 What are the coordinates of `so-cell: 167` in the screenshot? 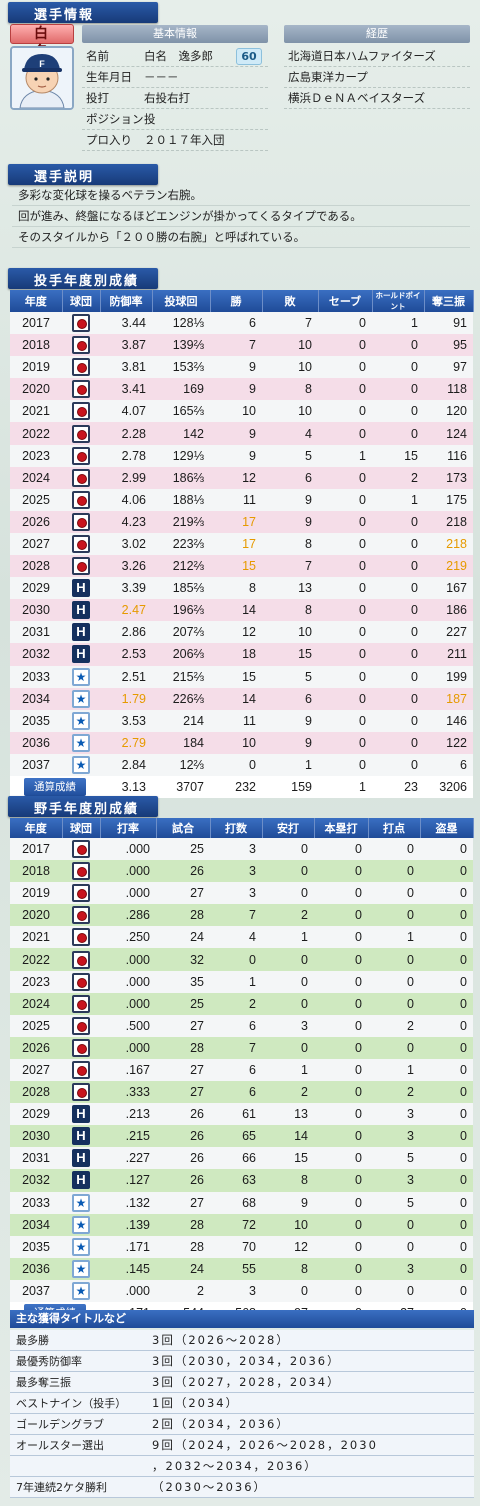 It's located at (448, 588).